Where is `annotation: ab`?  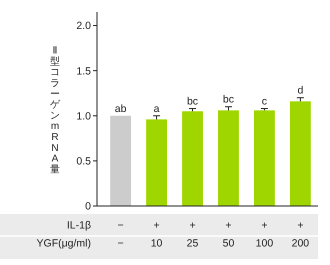 annotation: ab is located at coordinates (120, 108).